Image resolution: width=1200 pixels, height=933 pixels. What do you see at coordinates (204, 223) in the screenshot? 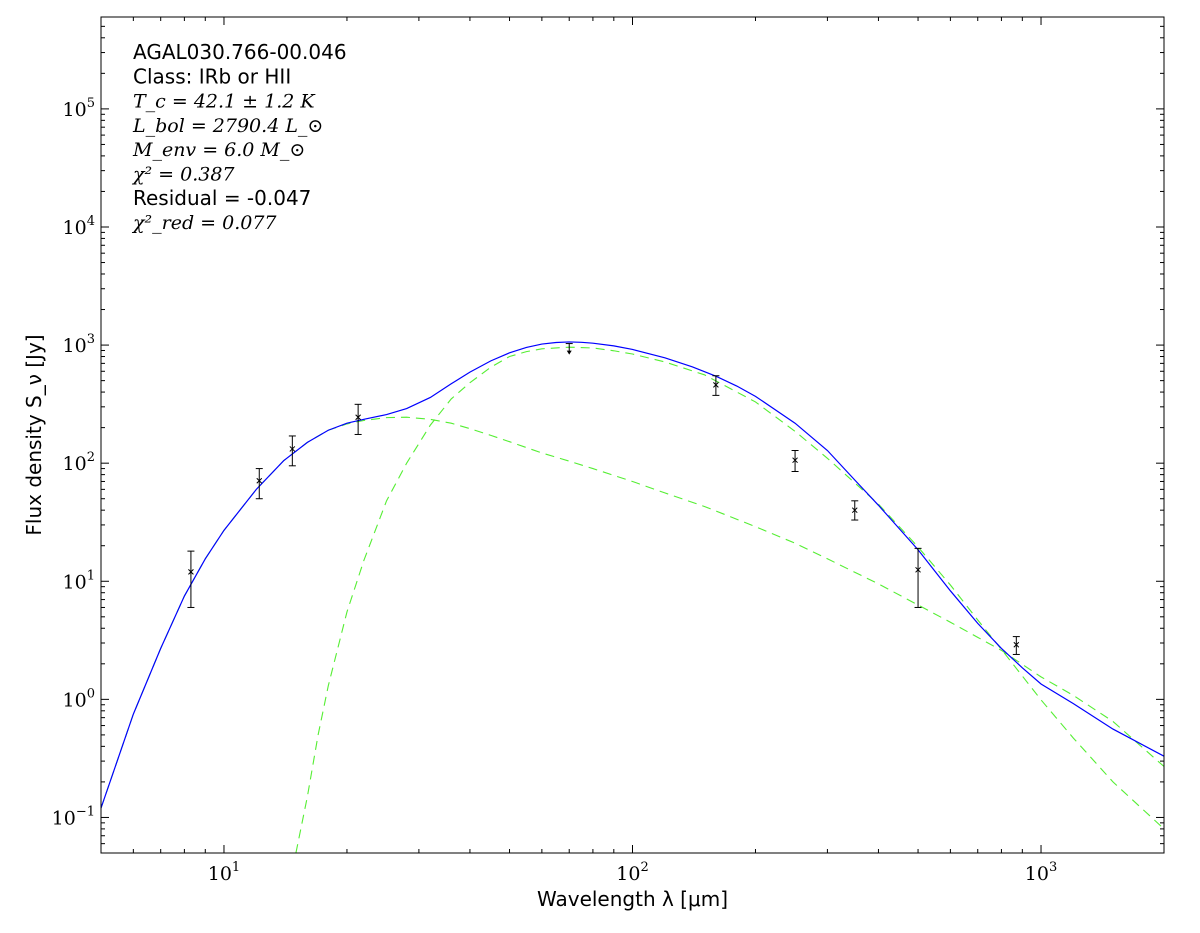
I see `annotation-line-7: χ²_red = 0.077` at bounding box center [204, 223].